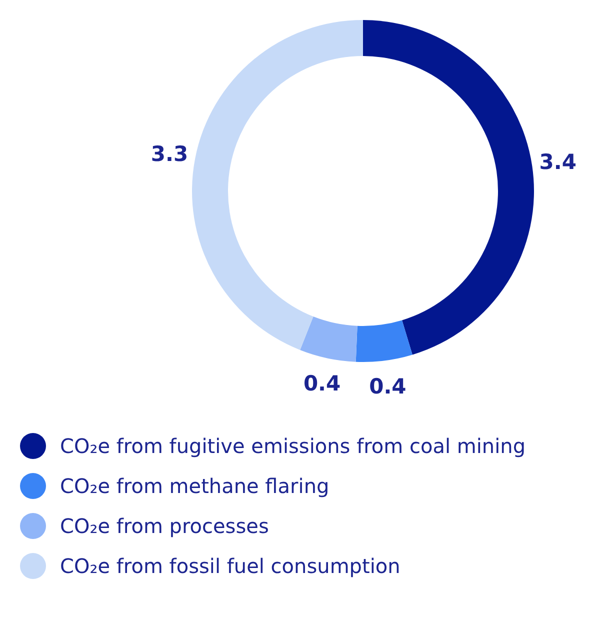  What do you see at coordinates (195, 486) in the screenshot?
I see `legend-label: CO₂e from methane flaring` at bounding box center [195, 486].